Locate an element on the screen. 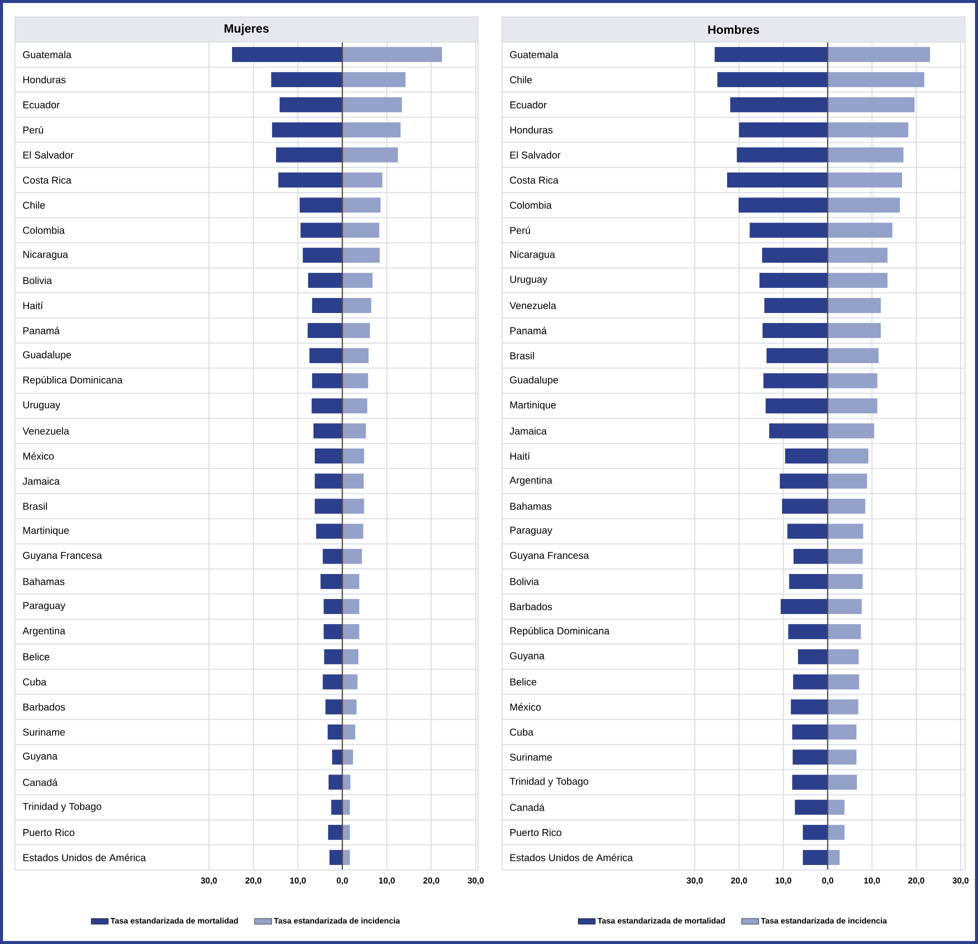  y-tick-label: Guyana is located at coordinates (40, 757).